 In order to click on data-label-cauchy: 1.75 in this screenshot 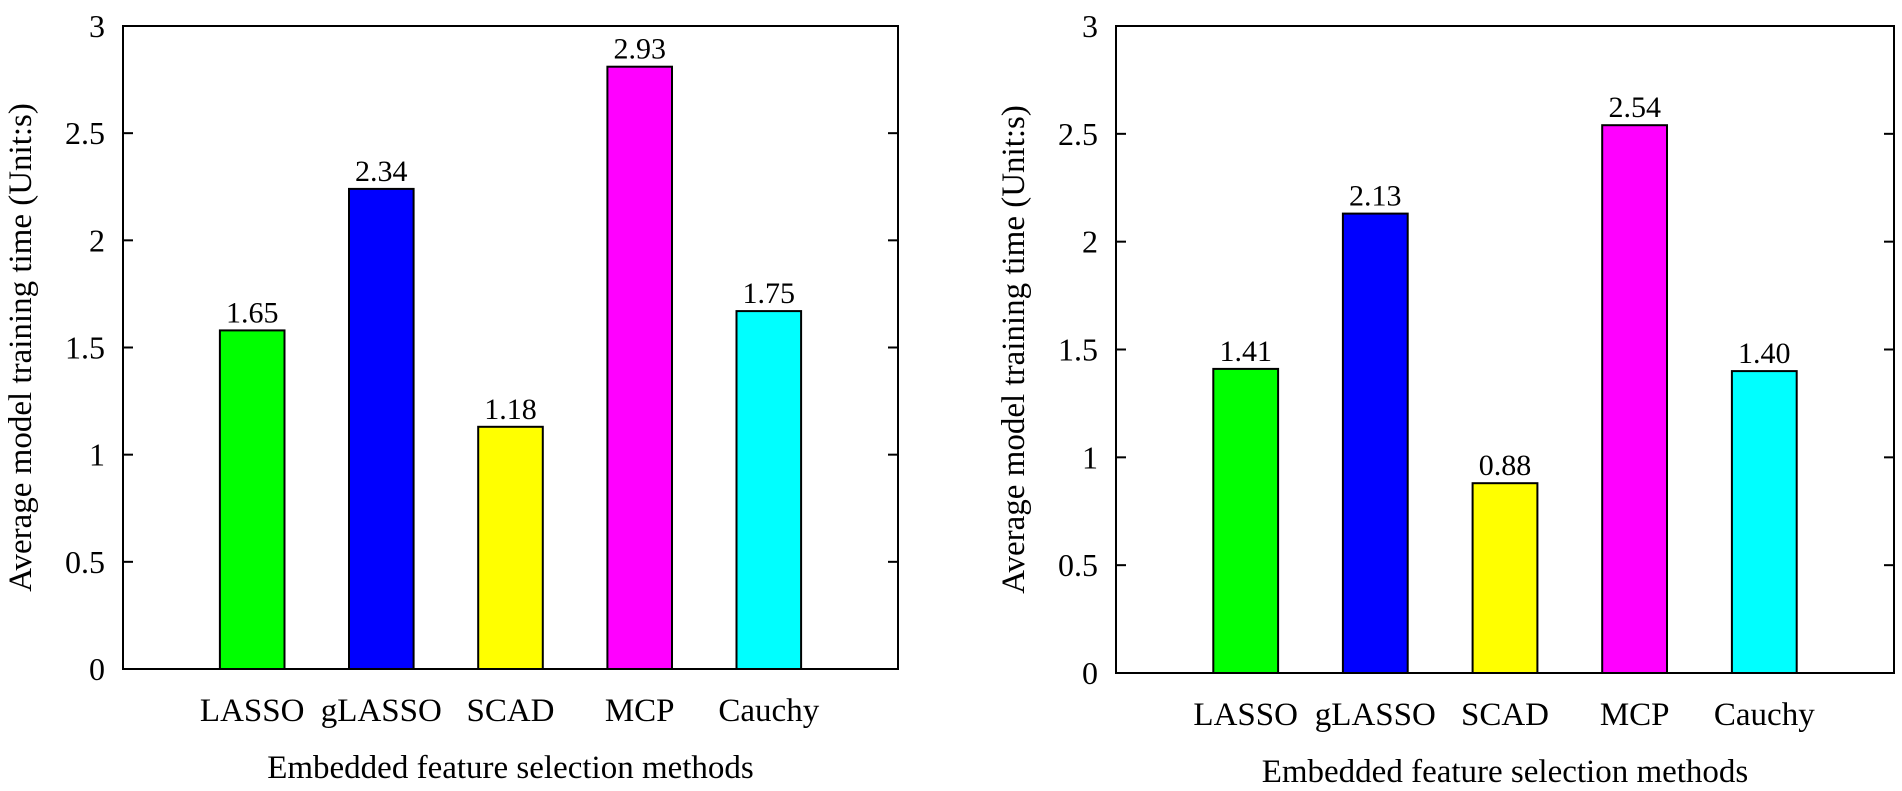, I will do `click(769, 293)`.